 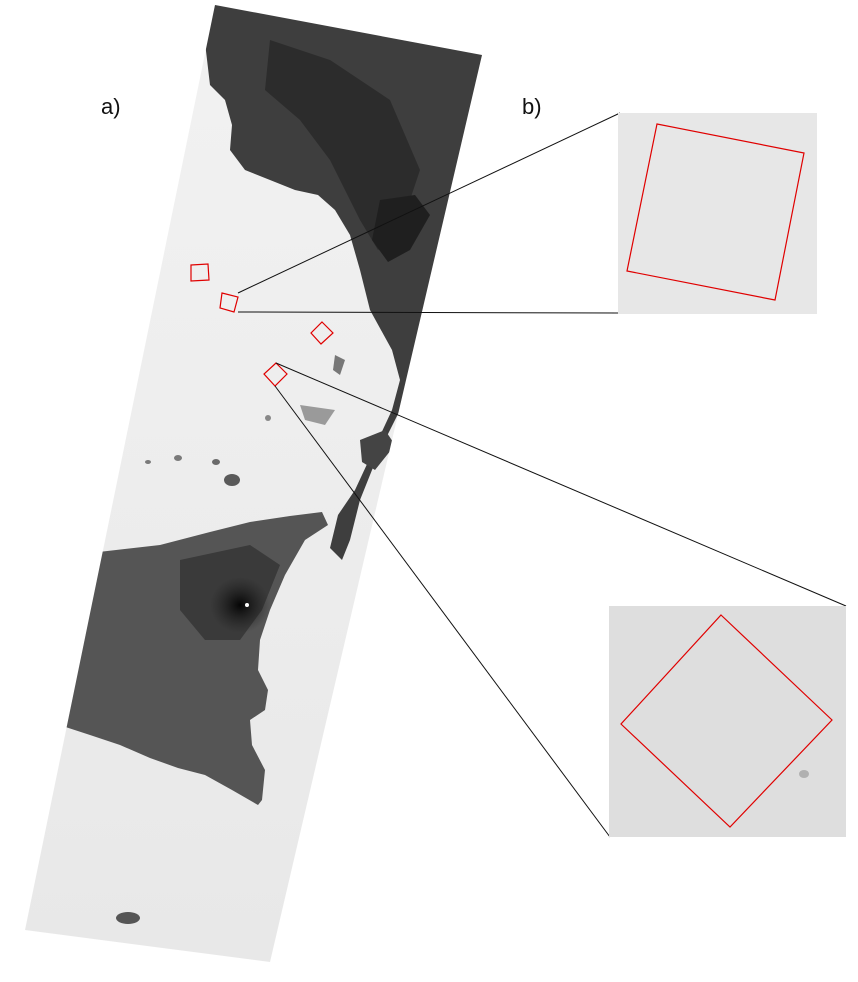 I want to click on zoom-inset-lower, so click(x=727, y=721).